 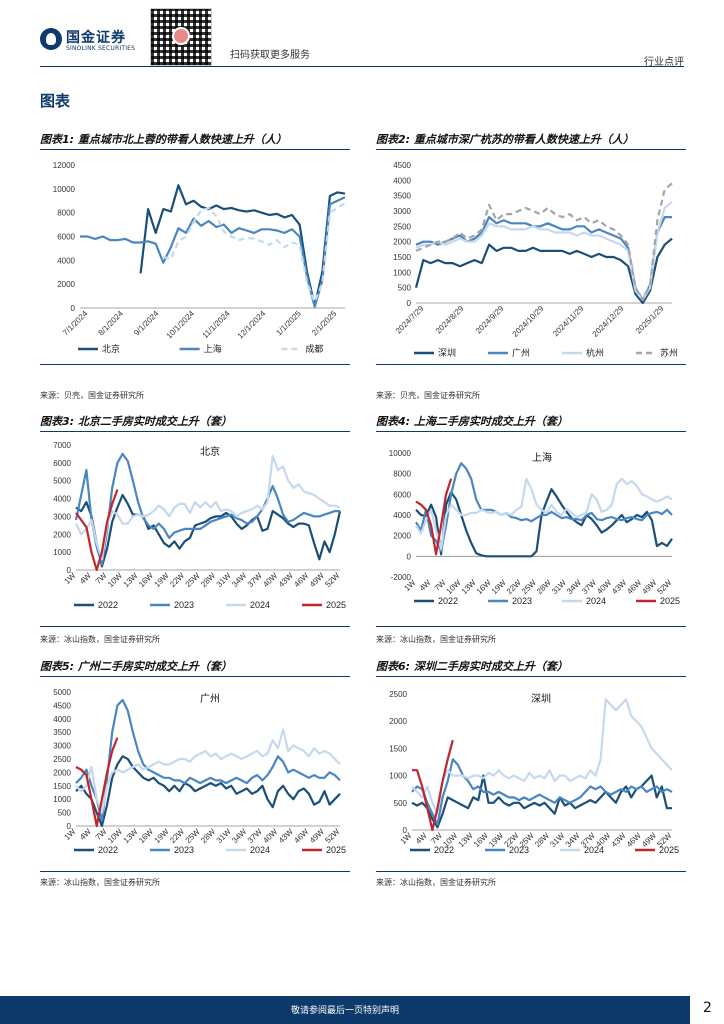 What do you see at coordinates (401, 577) in the screenshot?
I see `y-tick-label: -2000` at bounding box center [401, 577].